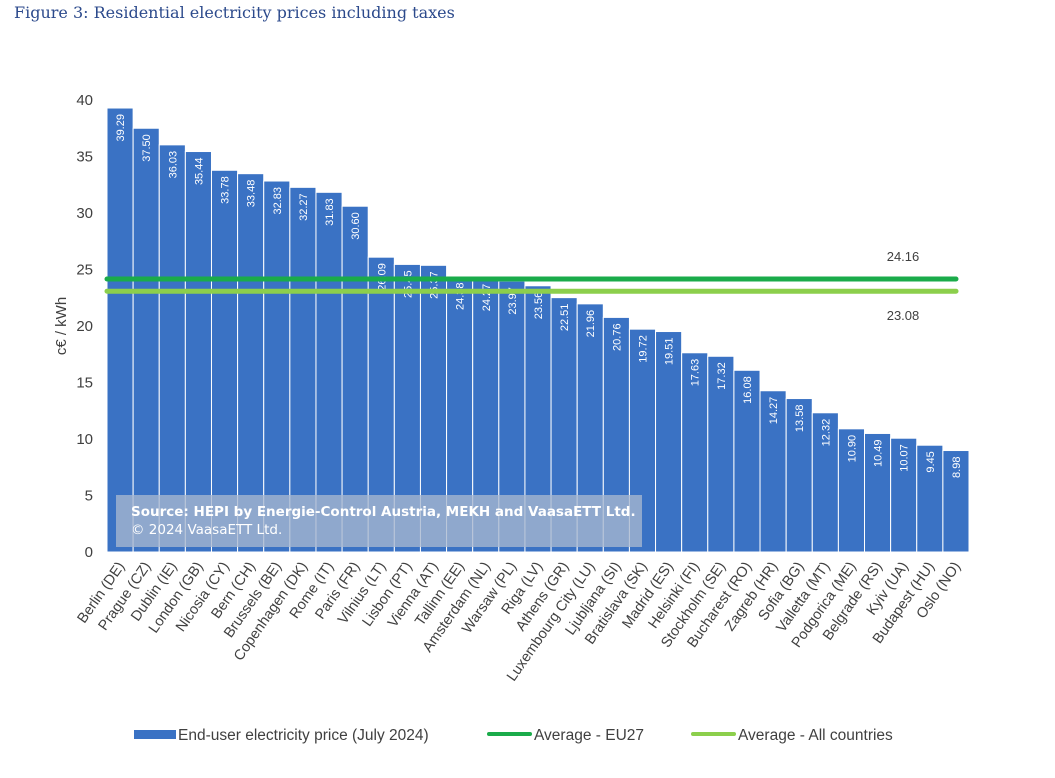 The image size is (1055, 778). What do you see at coordinates (226, 190) in the screenshot?
I see `bar-value-label: 33.78` at bounding box center [226, 190].